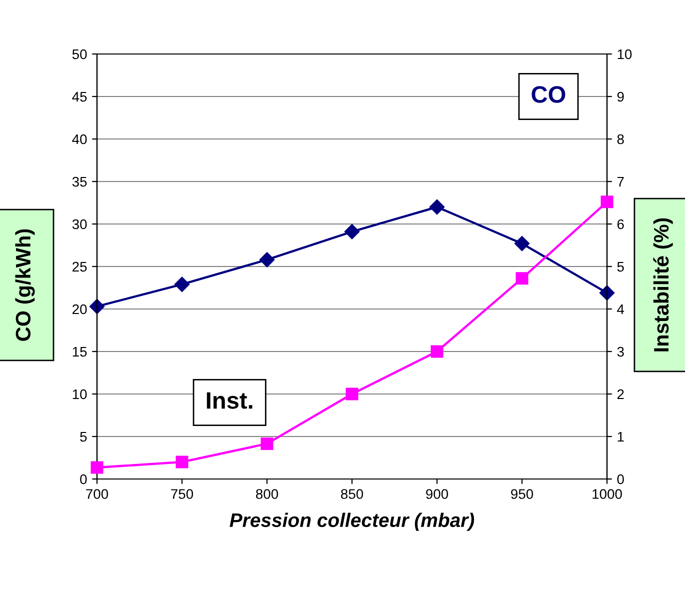 The image size is (685, 590). Describe the element at coordinates (663, 285) in the screenshot. I see `y2-axis-title: Instabilité (%)` at that location.